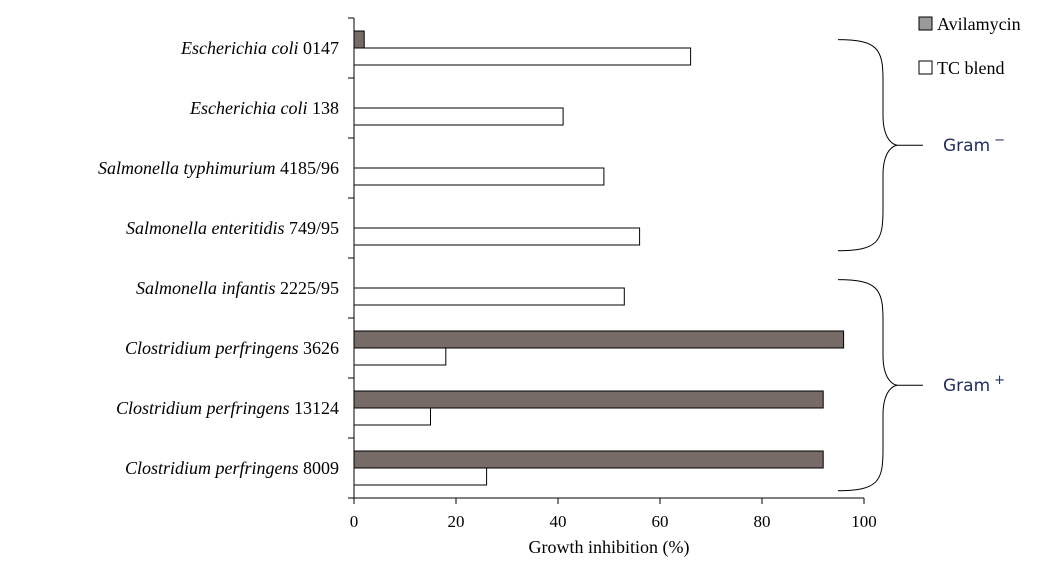 Image resolution: width=1051 pixels, height=561 pixels. I want to click on legend: Avilamycin TC blend, so click(969, 46).